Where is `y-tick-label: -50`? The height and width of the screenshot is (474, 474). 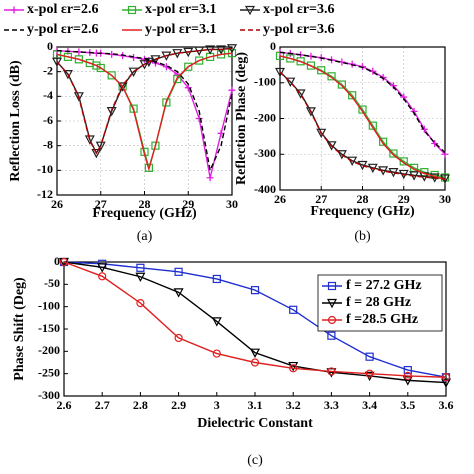
y-tick-label: -50 is located at coordinates (52, 283).